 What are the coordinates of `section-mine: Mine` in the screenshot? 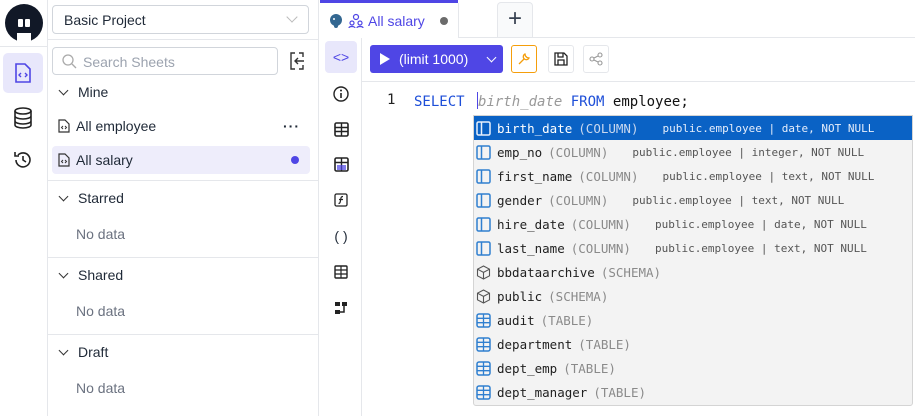 It's located at (82, 92).